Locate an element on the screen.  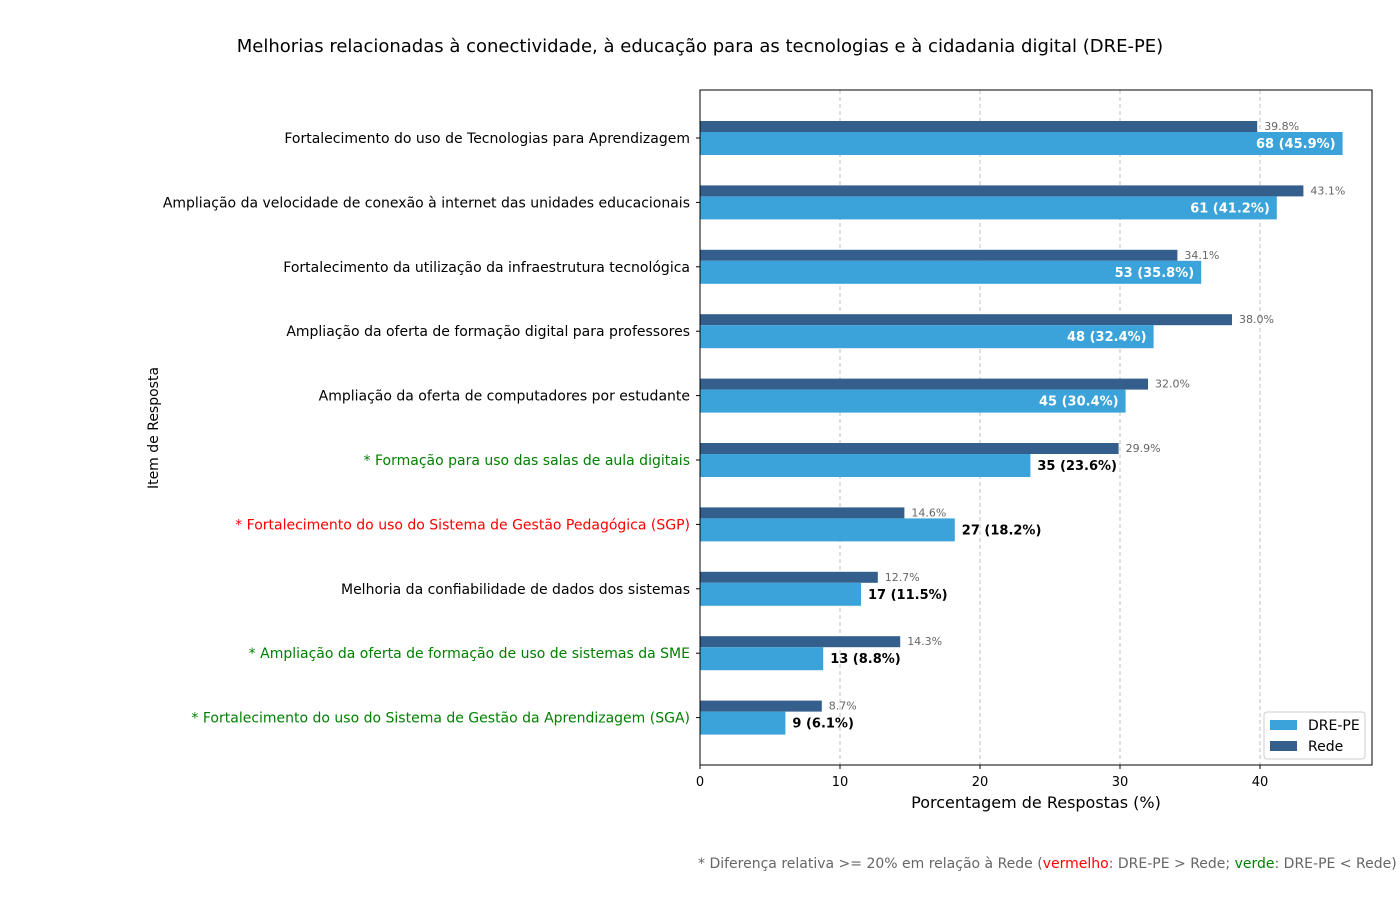
footnote-suffix: : DRE-PE < Rede) is located at coordinates (1335, 864).